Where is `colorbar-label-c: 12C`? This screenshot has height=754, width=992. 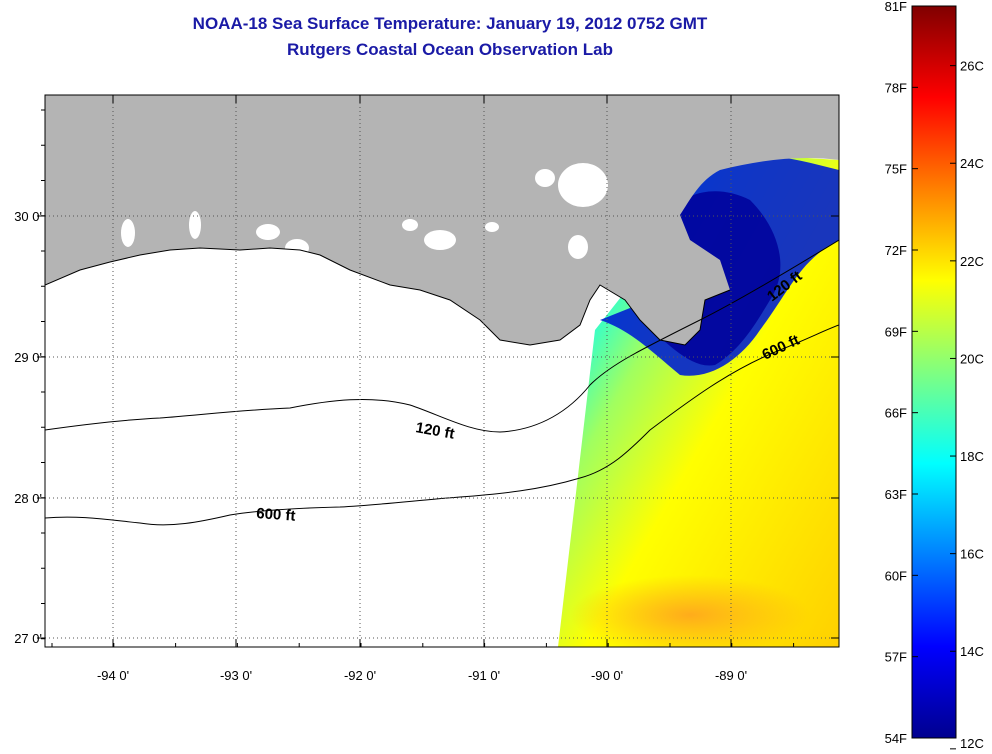 colorbar-label-c: 12C is located at coordinates (972, 743).